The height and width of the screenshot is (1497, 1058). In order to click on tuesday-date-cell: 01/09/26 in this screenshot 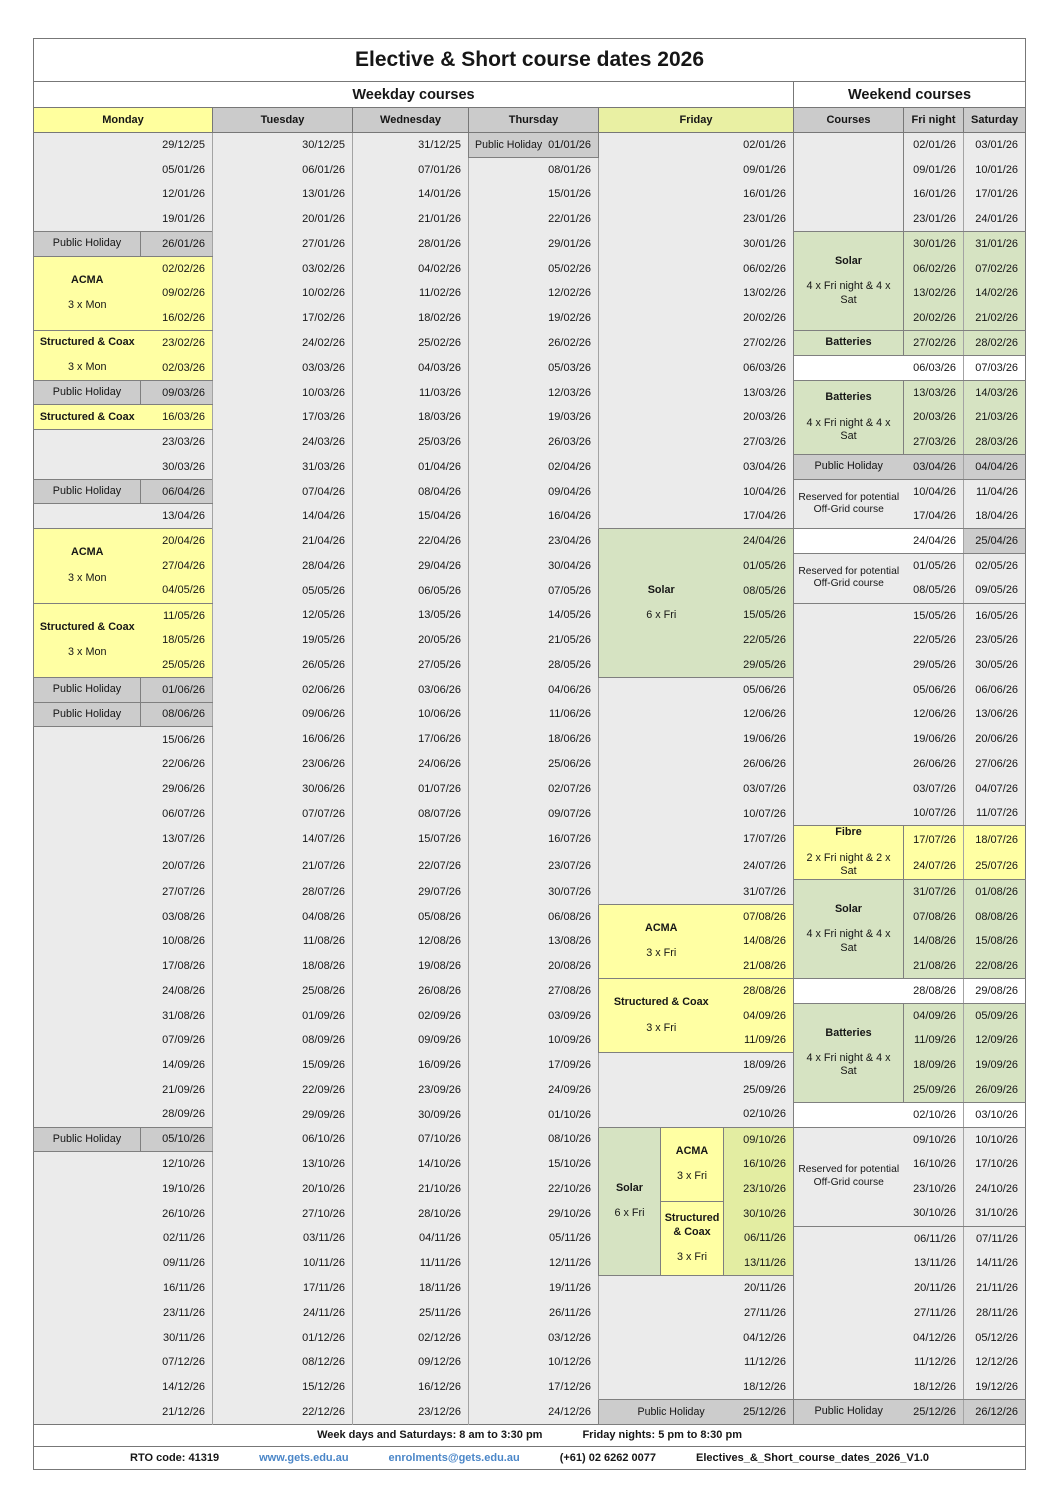, I will do `click(282, 1015)`.